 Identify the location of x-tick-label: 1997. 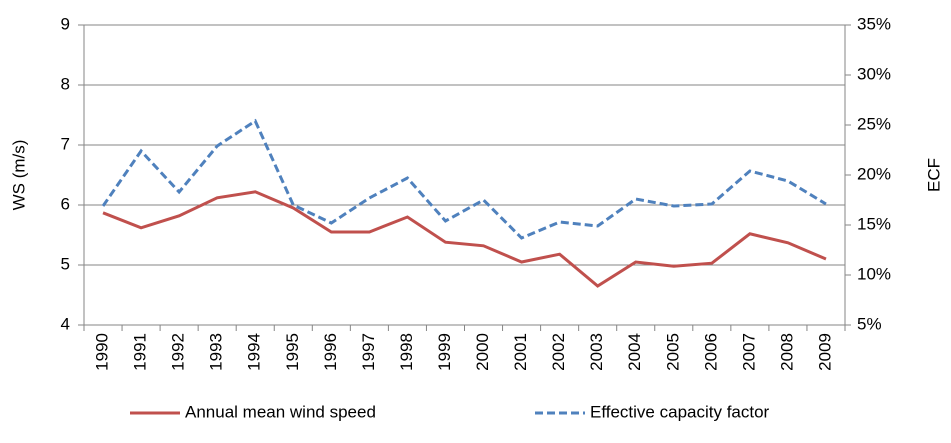
(368, 352).